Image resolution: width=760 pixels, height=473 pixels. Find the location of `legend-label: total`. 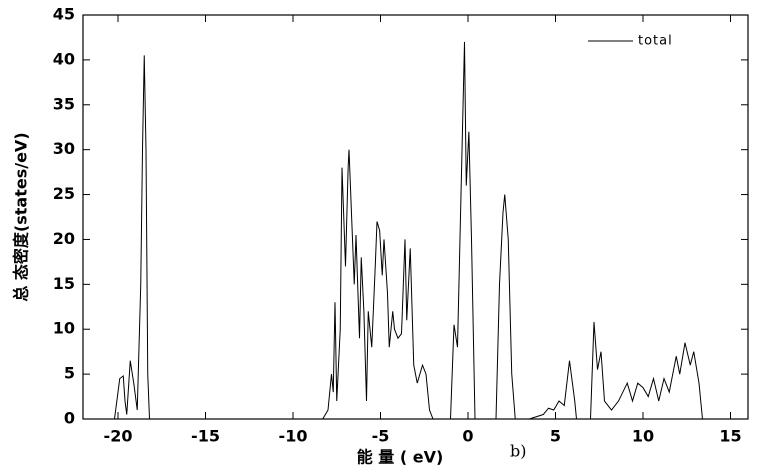

legend-label: total is located at coordinates (655, 41).